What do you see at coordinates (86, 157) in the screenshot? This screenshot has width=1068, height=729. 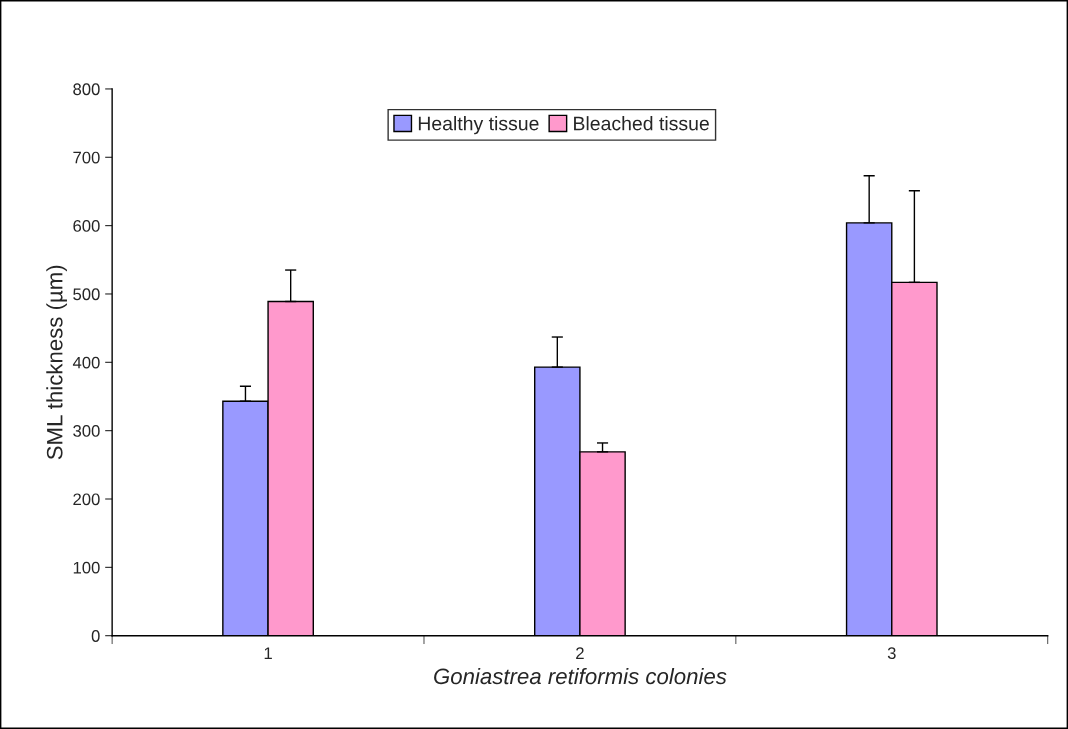 I see `y-tick-label: 700` at bounding box center [86, 157].